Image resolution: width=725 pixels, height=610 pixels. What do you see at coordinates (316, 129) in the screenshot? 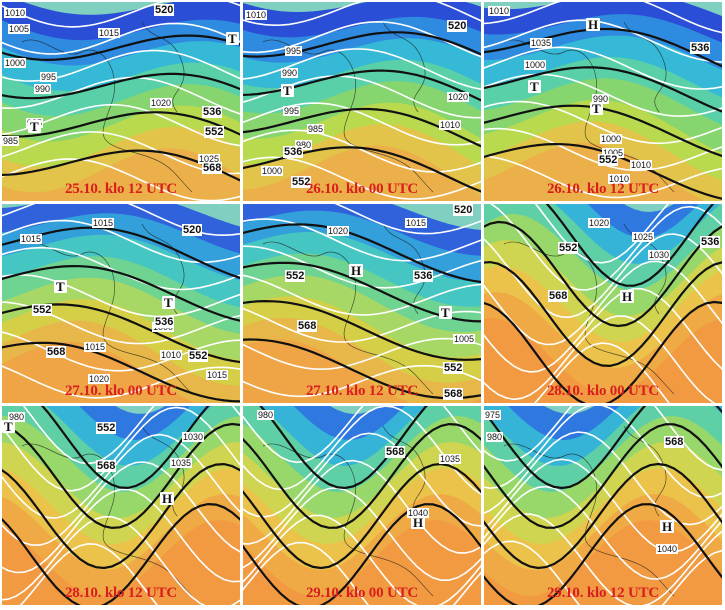
I see `isobar-label: 985` at bounding box center [316, 129].